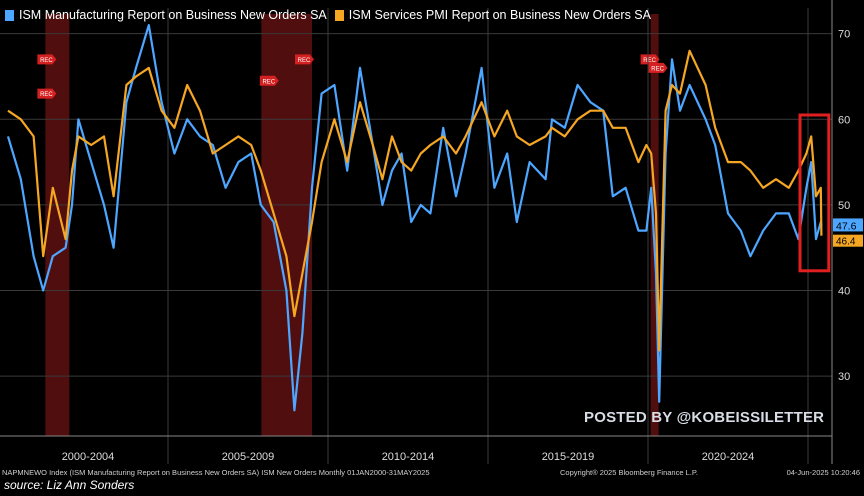 Image resolution: width=864 pixels, height=496 pixels. What do you see at coordinates (844, 377) in the screenshot?
I see `y-tick-label: 30` at bounding box center [844, 377].